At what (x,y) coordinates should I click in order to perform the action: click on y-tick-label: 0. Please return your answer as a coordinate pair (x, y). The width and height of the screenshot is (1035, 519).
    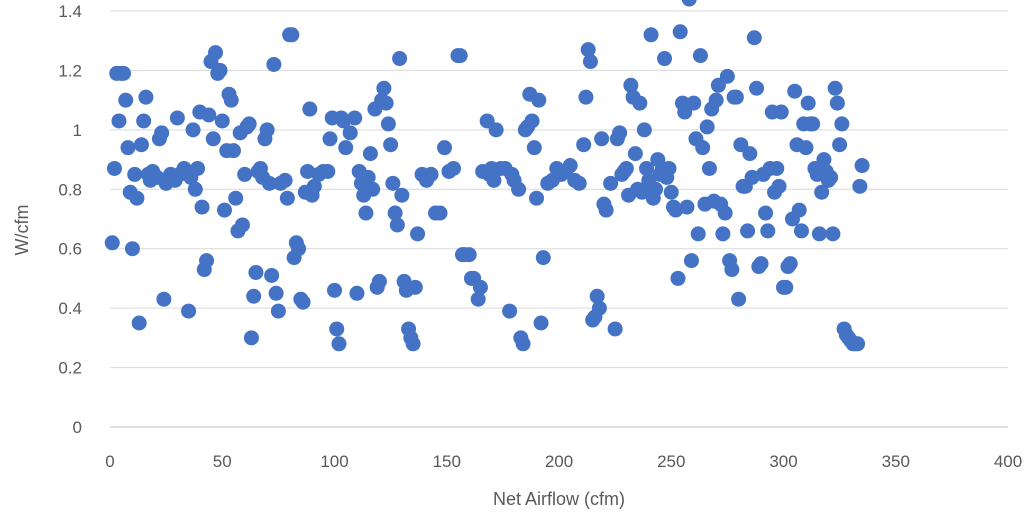
    Looking at the image, I should click on (77, 427).